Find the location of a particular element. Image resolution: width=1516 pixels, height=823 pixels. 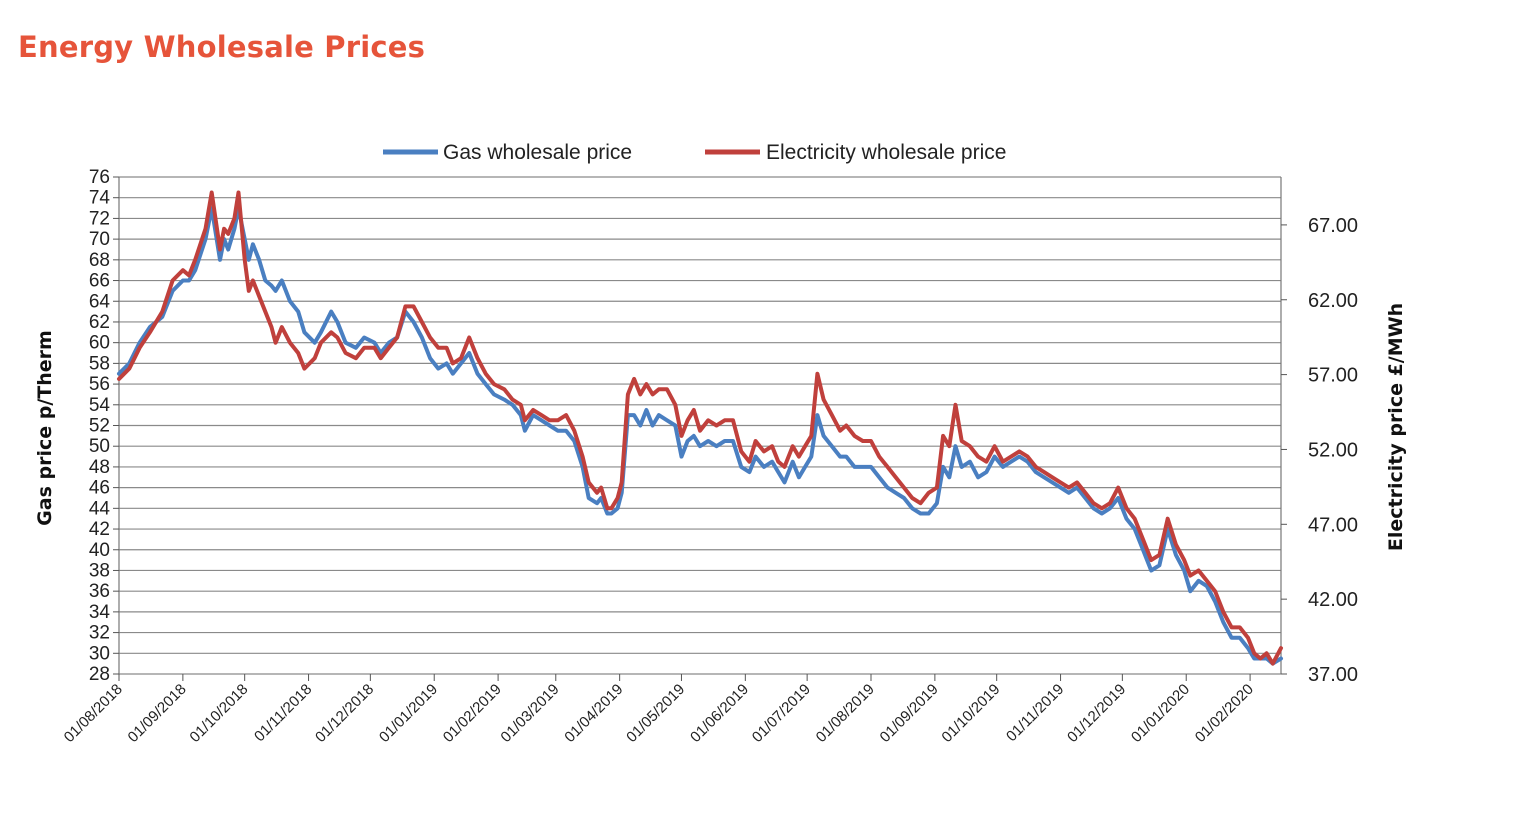

x-tick-label: 01/01/2019 is located at coordinates (408, 713).